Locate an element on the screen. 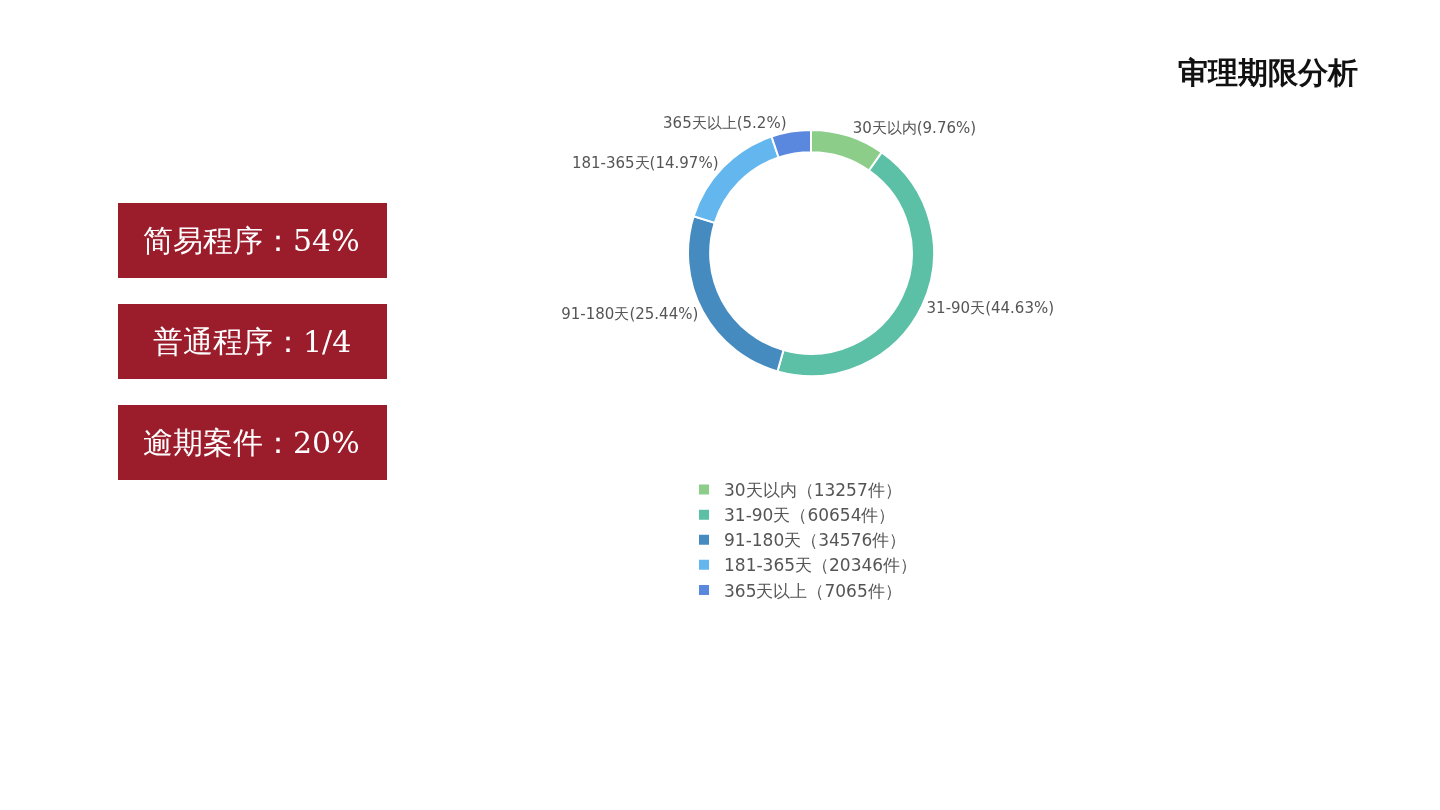 This screenshot has width=1440, height=810. data-label: 91-180天(25.44%) is located at coordinates (630, 313).